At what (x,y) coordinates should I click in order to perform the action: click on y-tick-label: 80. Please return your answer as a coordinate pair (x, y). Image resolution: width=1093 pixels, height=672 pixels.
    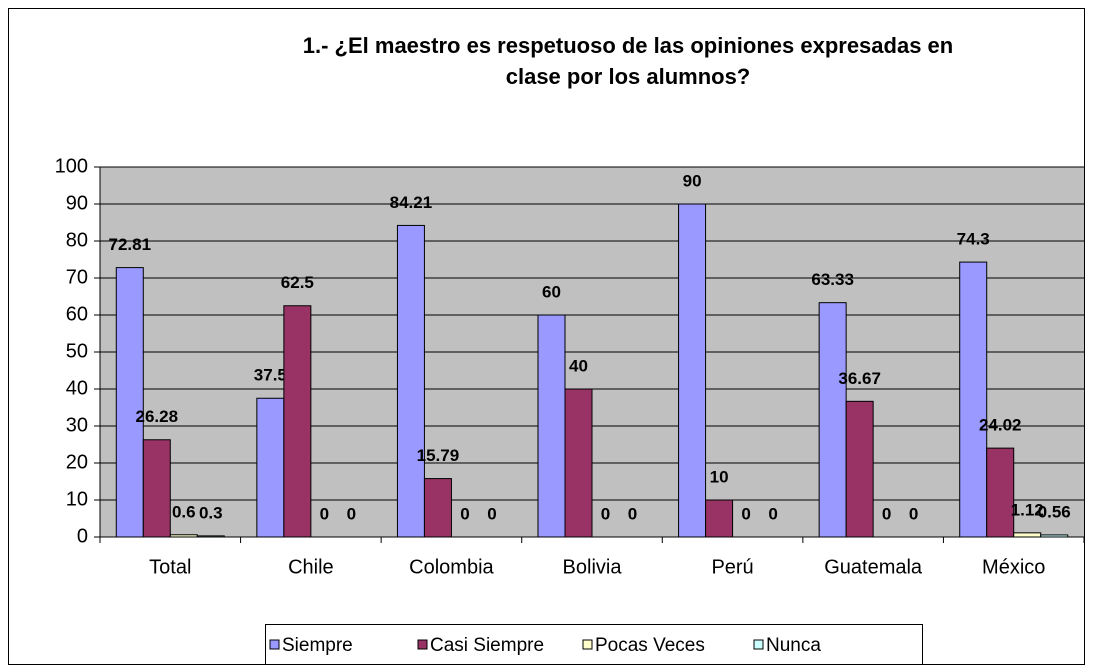
    Looking at the image, I should click on (77, 240).